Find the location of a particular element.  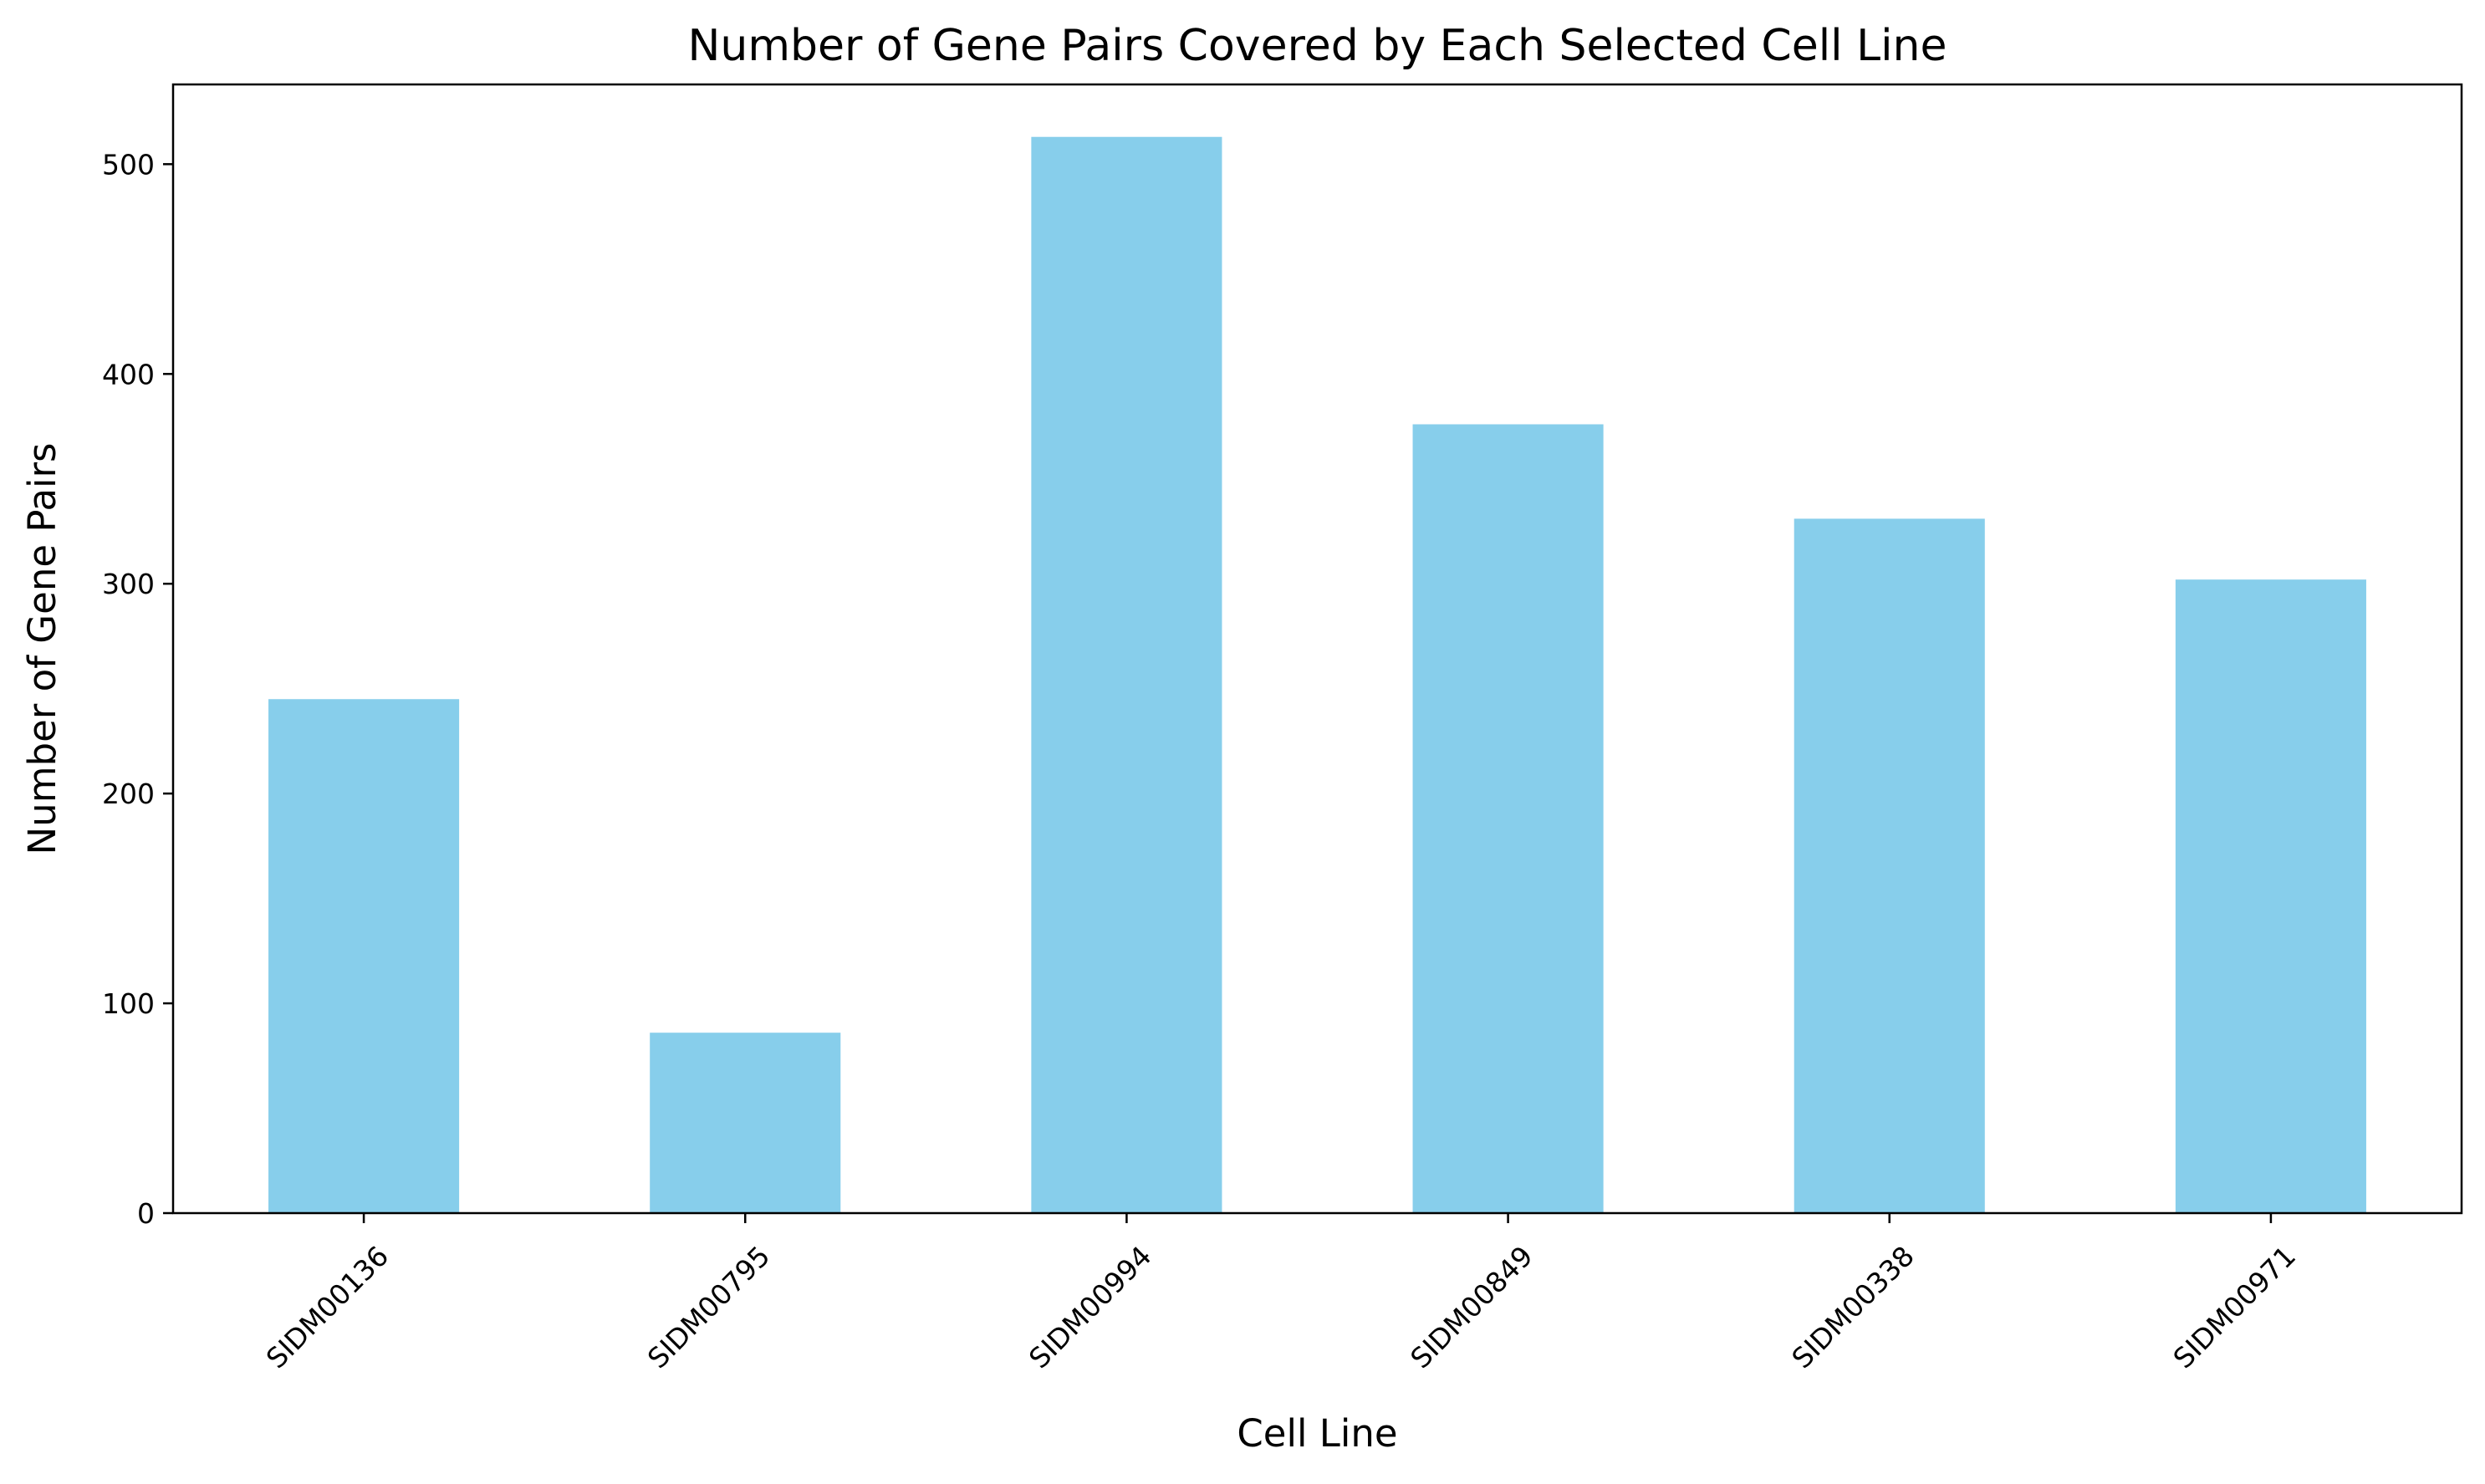

y-axis-label: Number of Gene Pairs is located at coordinates (42, 649).